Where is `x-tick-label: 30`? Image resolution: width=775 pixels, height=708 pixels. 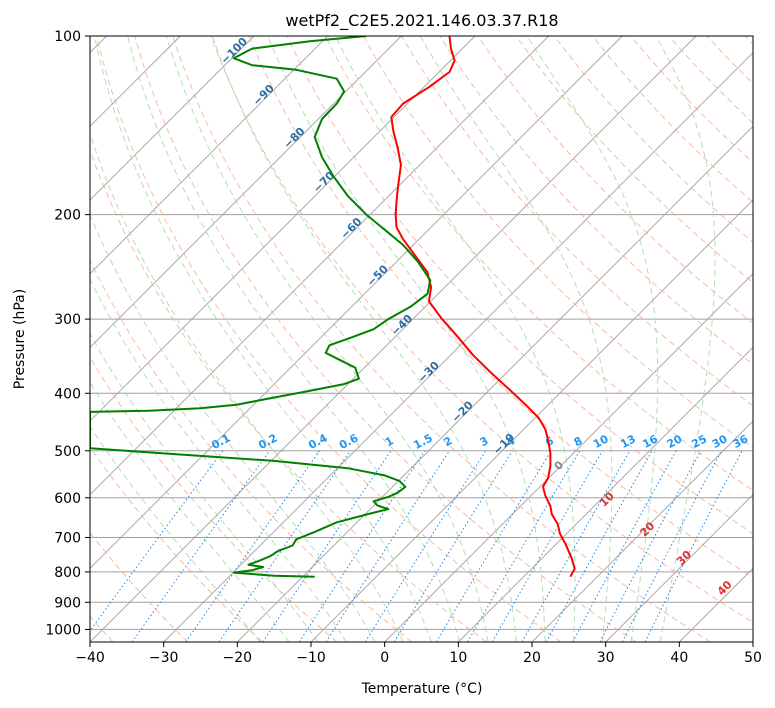 x-tick-label: 30 is located at coordinates (606, 658).